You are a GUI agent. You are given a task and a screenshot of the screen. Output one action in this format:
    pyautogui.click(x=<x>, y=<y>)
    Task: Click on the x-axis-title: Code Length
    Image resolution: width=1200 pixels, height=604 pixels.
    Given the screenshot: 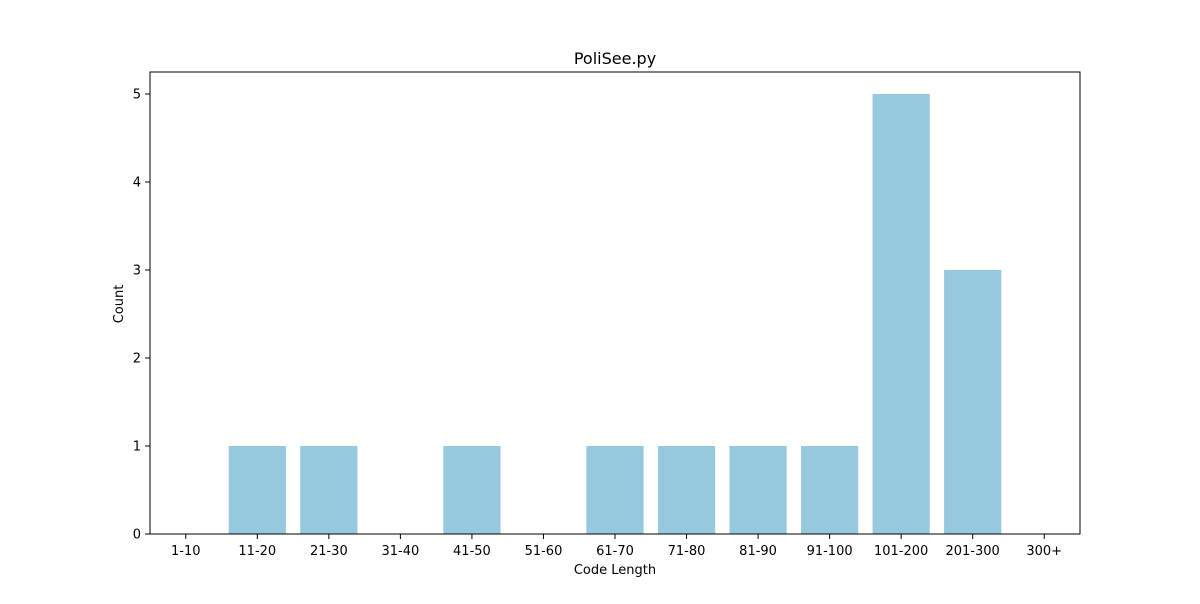 What is the action you would take?
    pyautogui.click(x=615, y=570)
    